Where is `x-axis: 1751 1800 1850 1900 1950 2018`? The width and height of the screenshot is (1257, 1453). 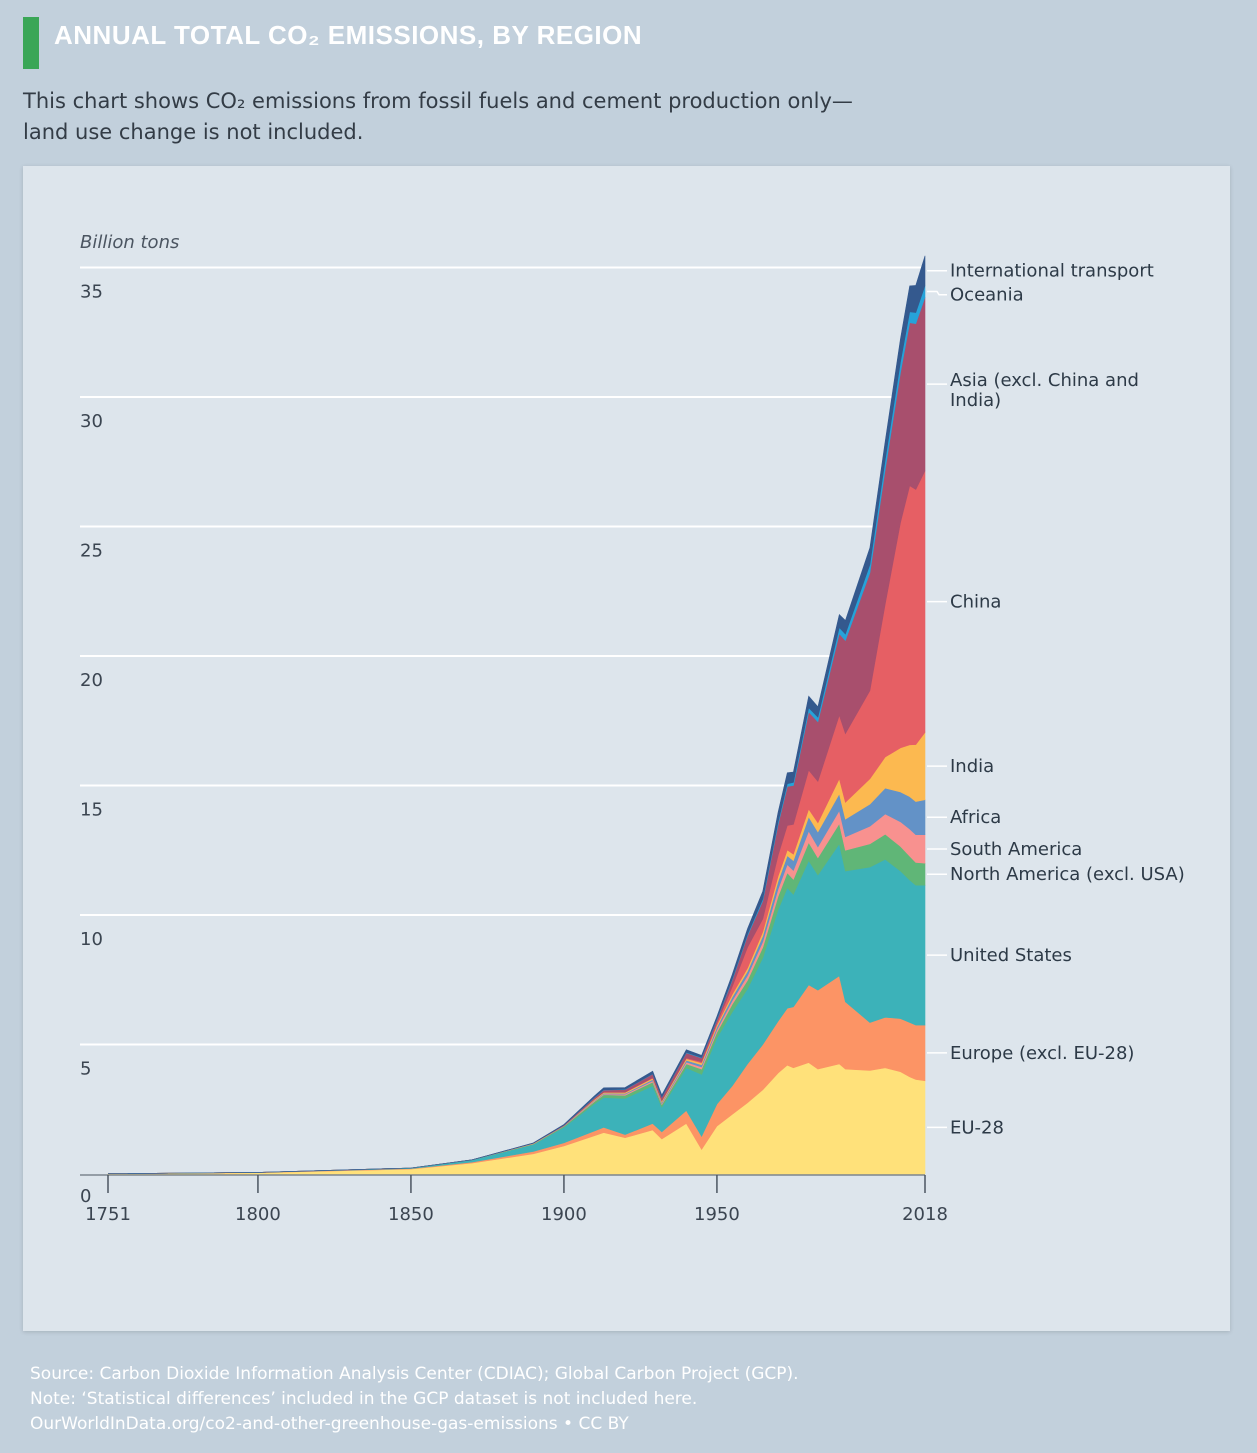 x-axis: 1751 1800 1850 1900 1950 2018 is located at coordinates (514, 1199).